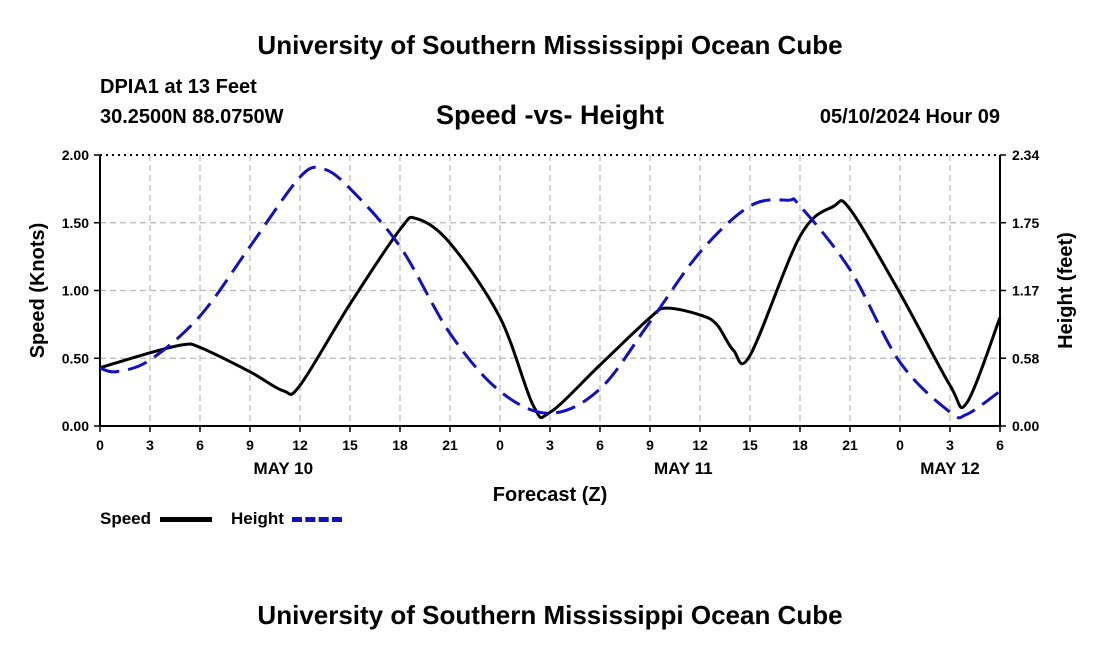 The width and height of the screenshot is (1100, 650). What do you see at coordinates (683, 468) in the screenshot?
I see `x-date-label: MAY 11` at bounding box center [683, 468].